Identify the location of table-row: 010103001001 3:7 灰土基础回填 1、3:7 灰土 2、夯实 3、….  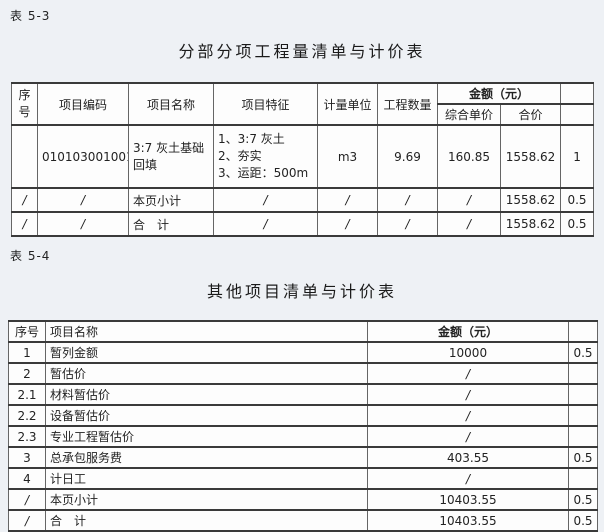
(303, 156).